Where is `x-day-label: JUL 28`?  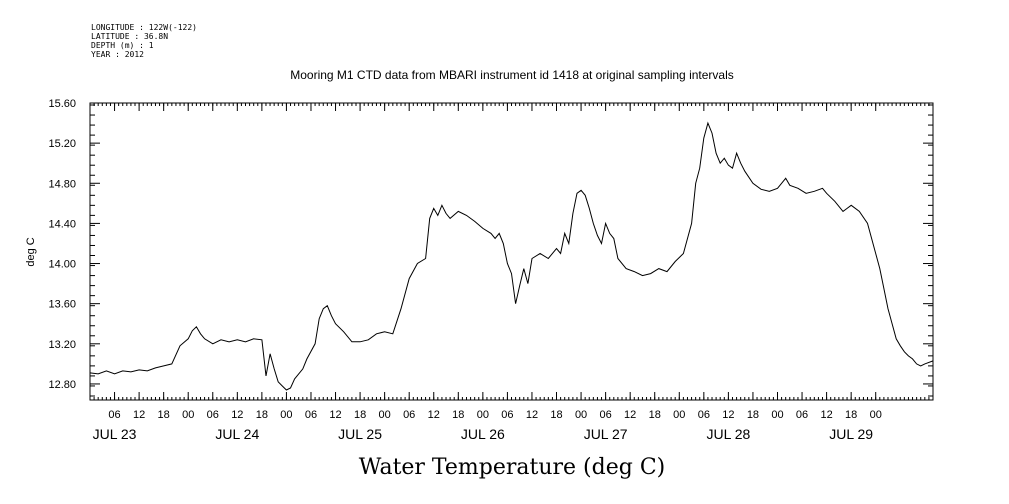 x-day-label: JUL 28 is located at coordinates (728, 434).